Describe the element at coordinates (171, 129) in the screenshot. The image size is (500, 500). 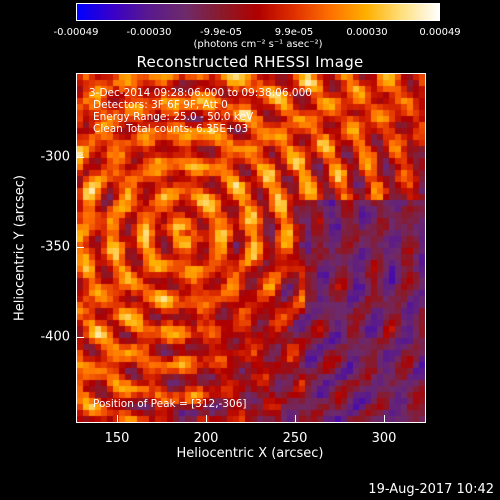
I see `annotation-clean: Clean Total counts: 6.35E+03` at that location.